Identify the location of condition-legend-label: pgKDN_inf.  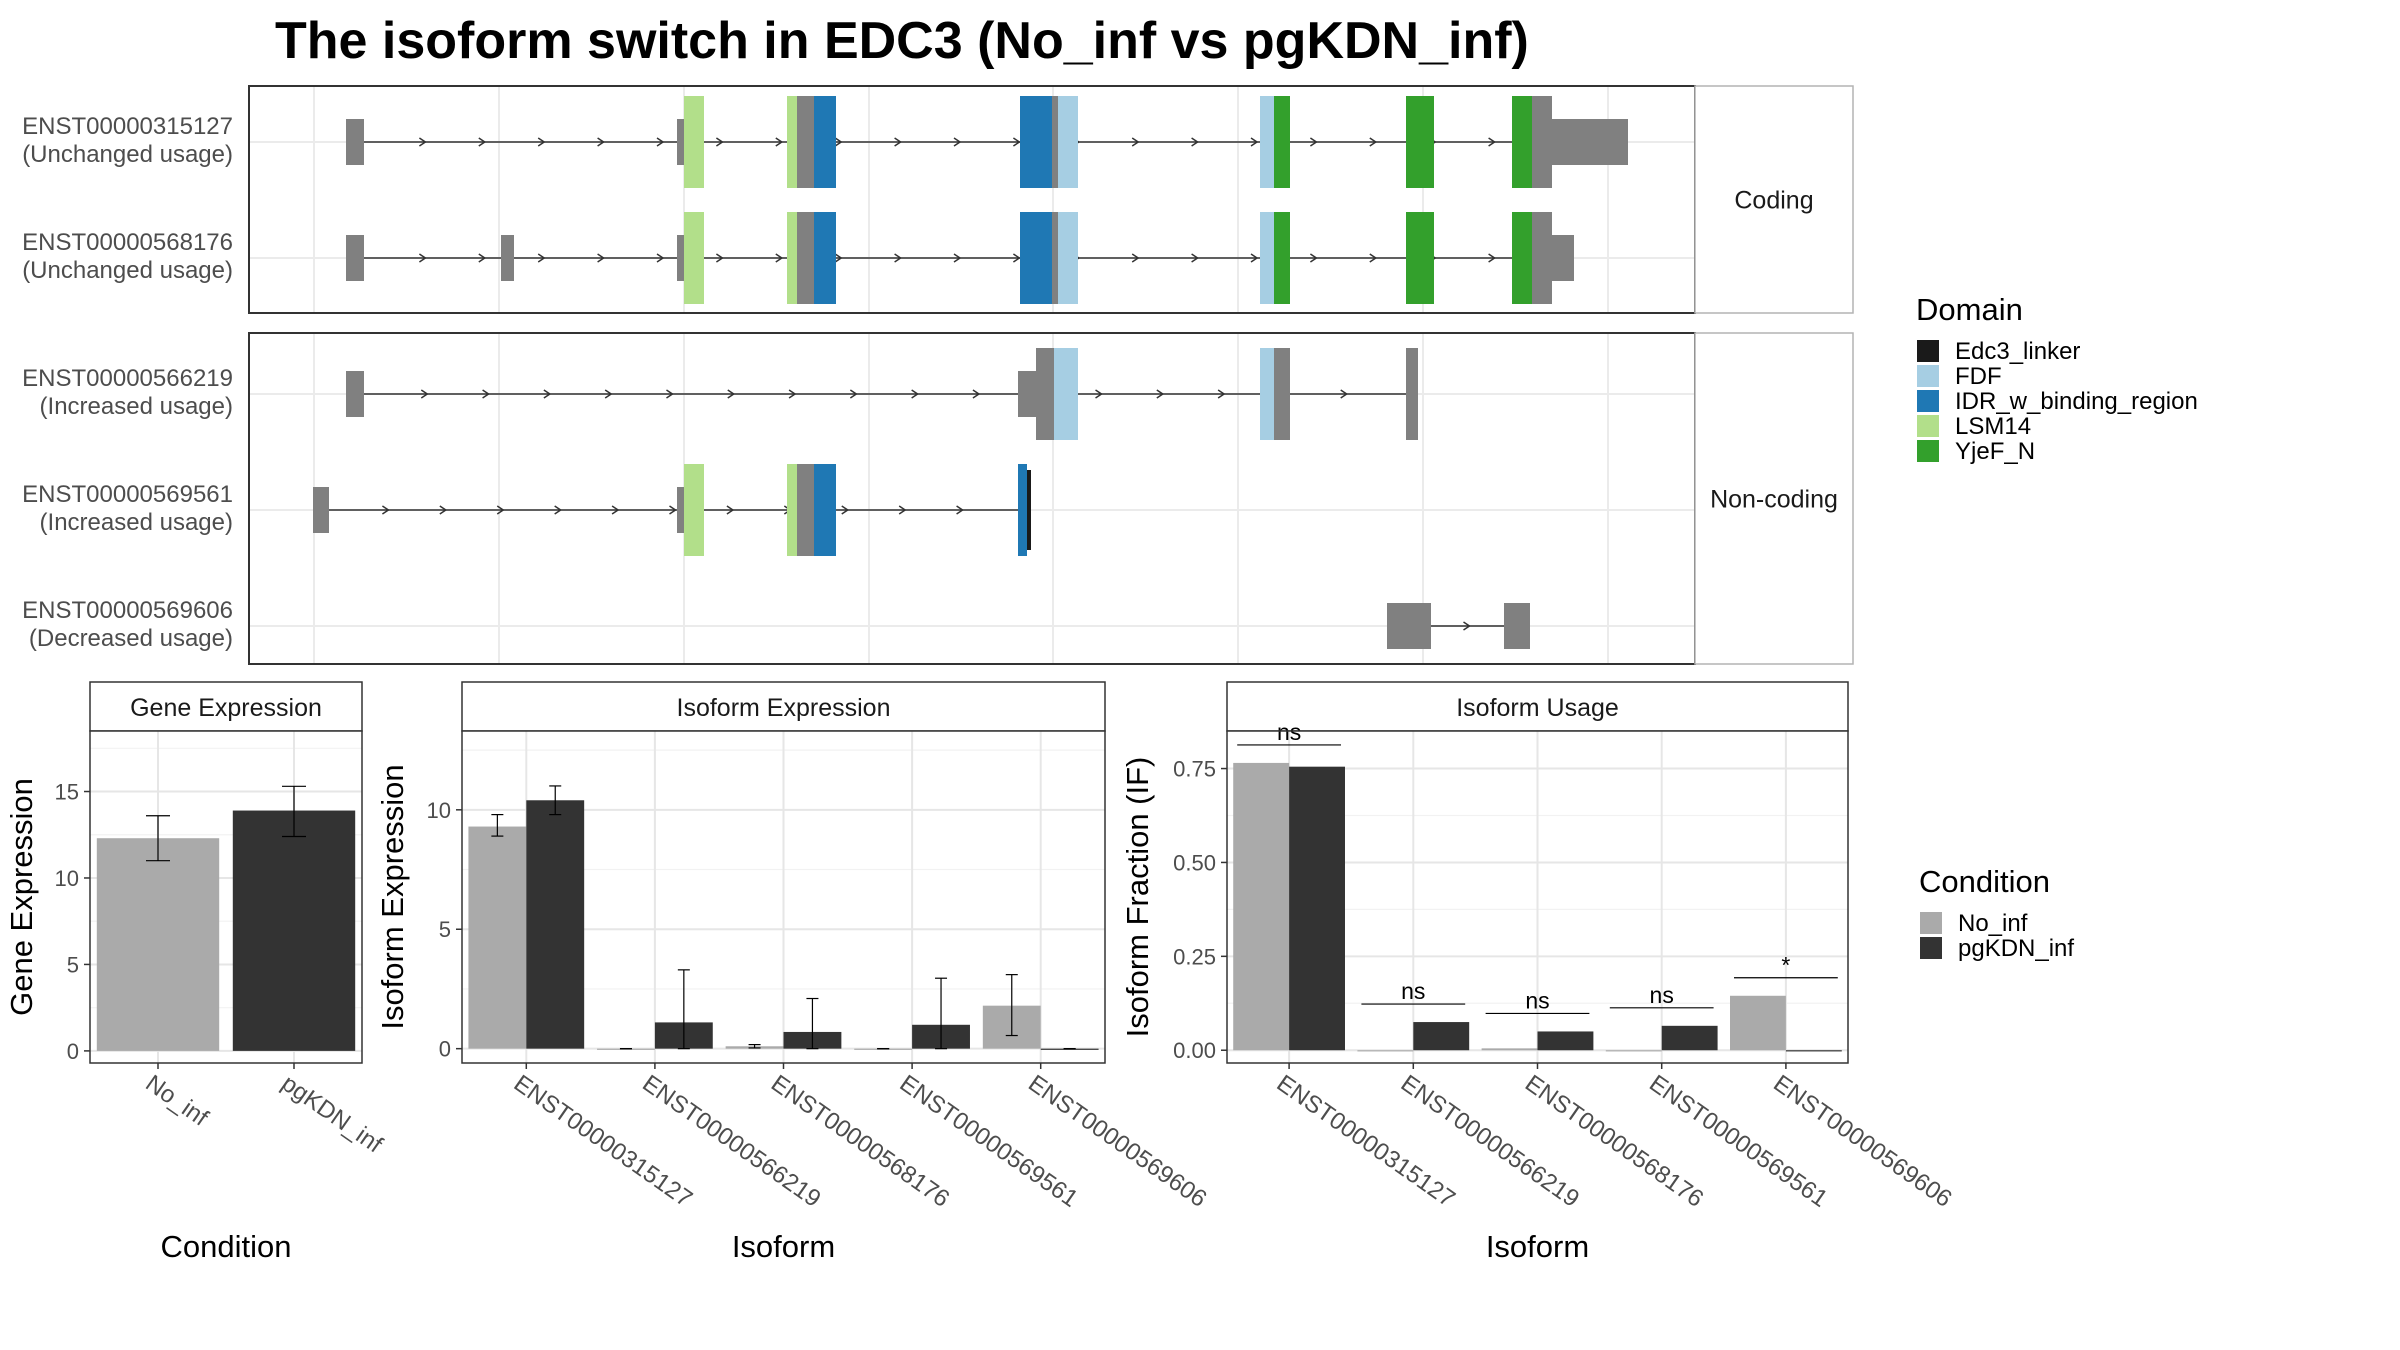
(2016, 948).